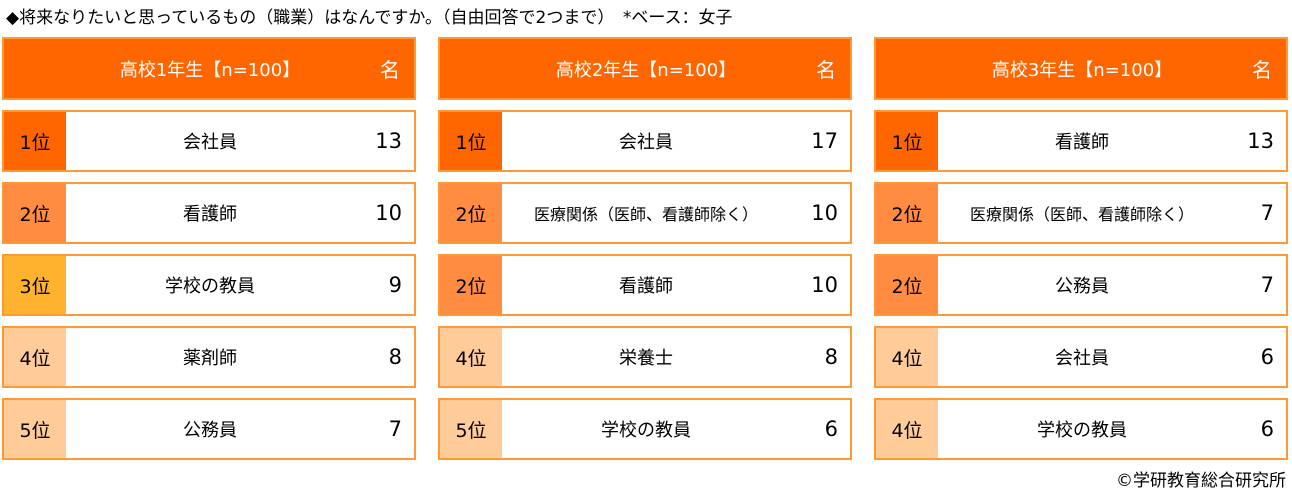  I want to click on table-row: 4位 学校の教員 6, so click(1081, 429).